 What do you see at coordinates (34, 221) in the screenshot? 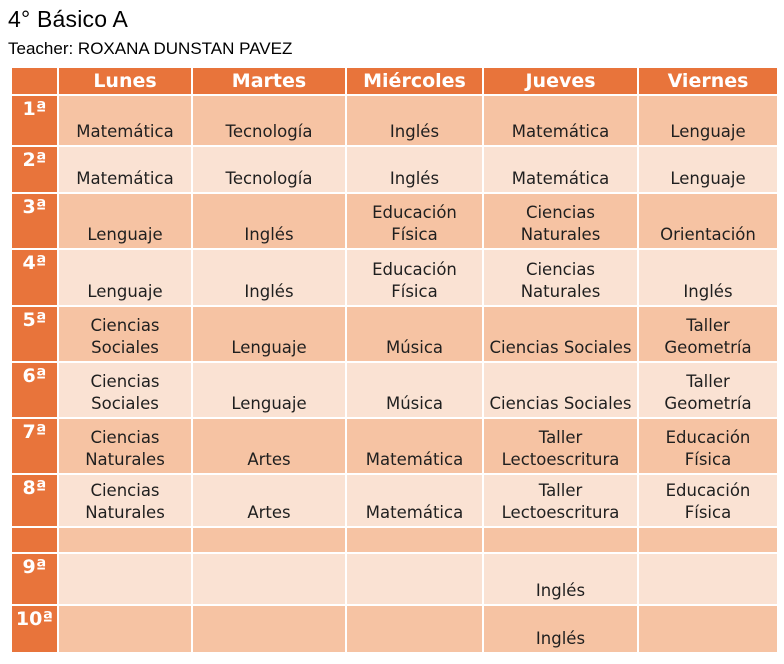
I see `period-label: 3ª` at bounding box center [34, 221].